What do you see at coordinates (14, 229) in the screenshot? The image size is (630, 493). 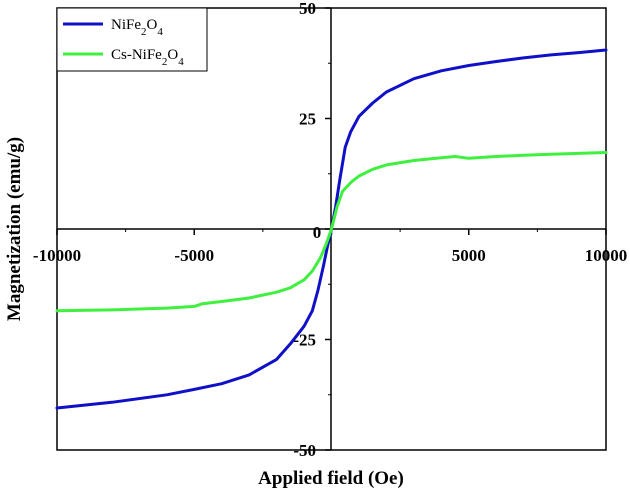 I see `y-axis-title: Magnetization (emu/g)` at bounding box center [14, 229].